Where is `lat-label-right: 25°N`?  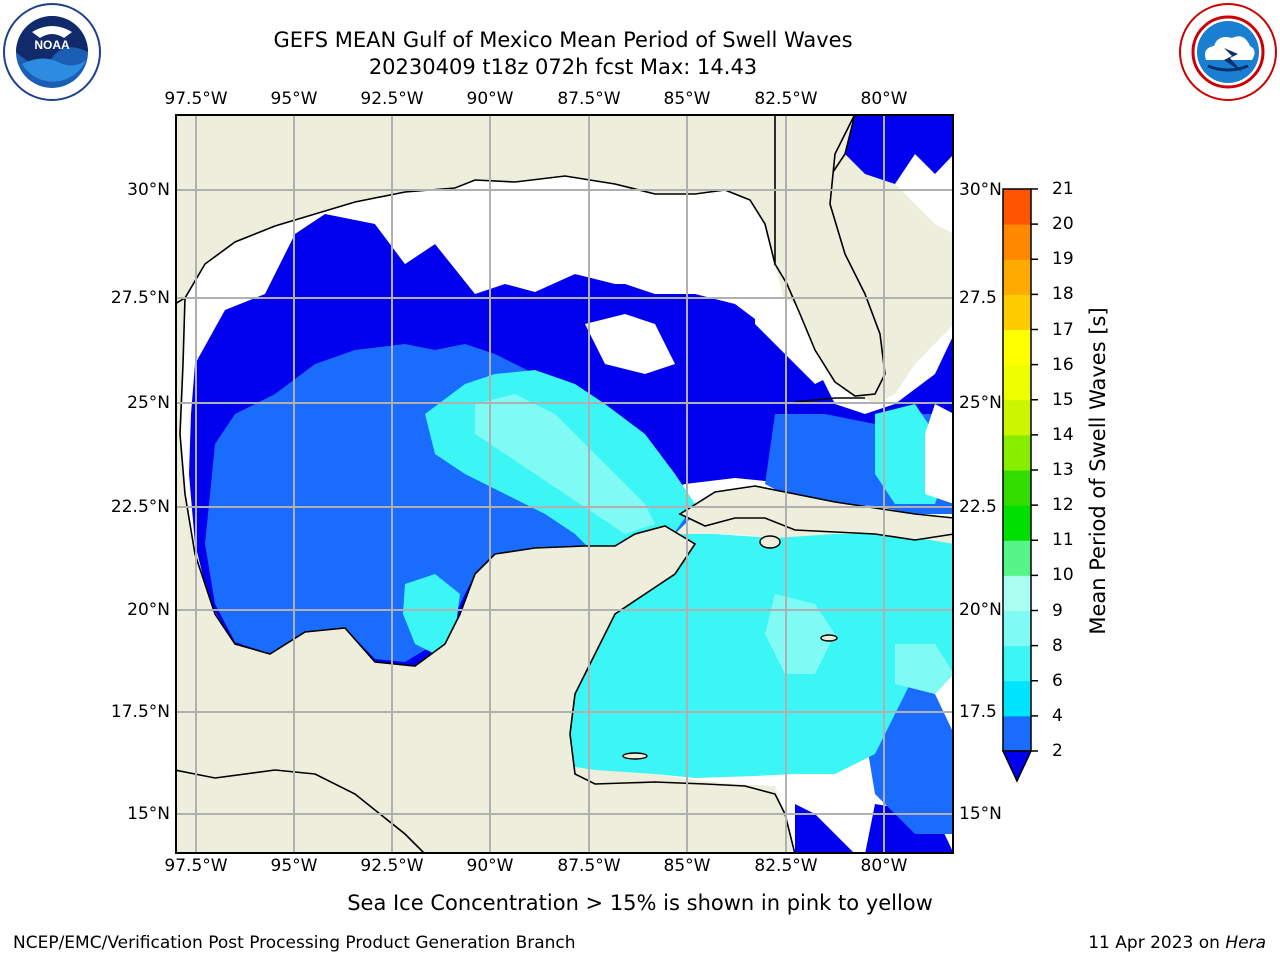
lat-label-right: 25°N is located at coordinates (980, 403).